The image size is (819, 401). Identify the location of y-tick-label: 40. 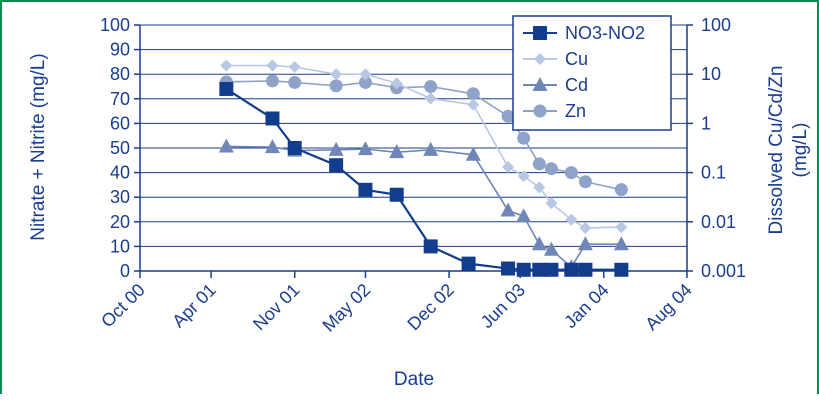
(120, 173).